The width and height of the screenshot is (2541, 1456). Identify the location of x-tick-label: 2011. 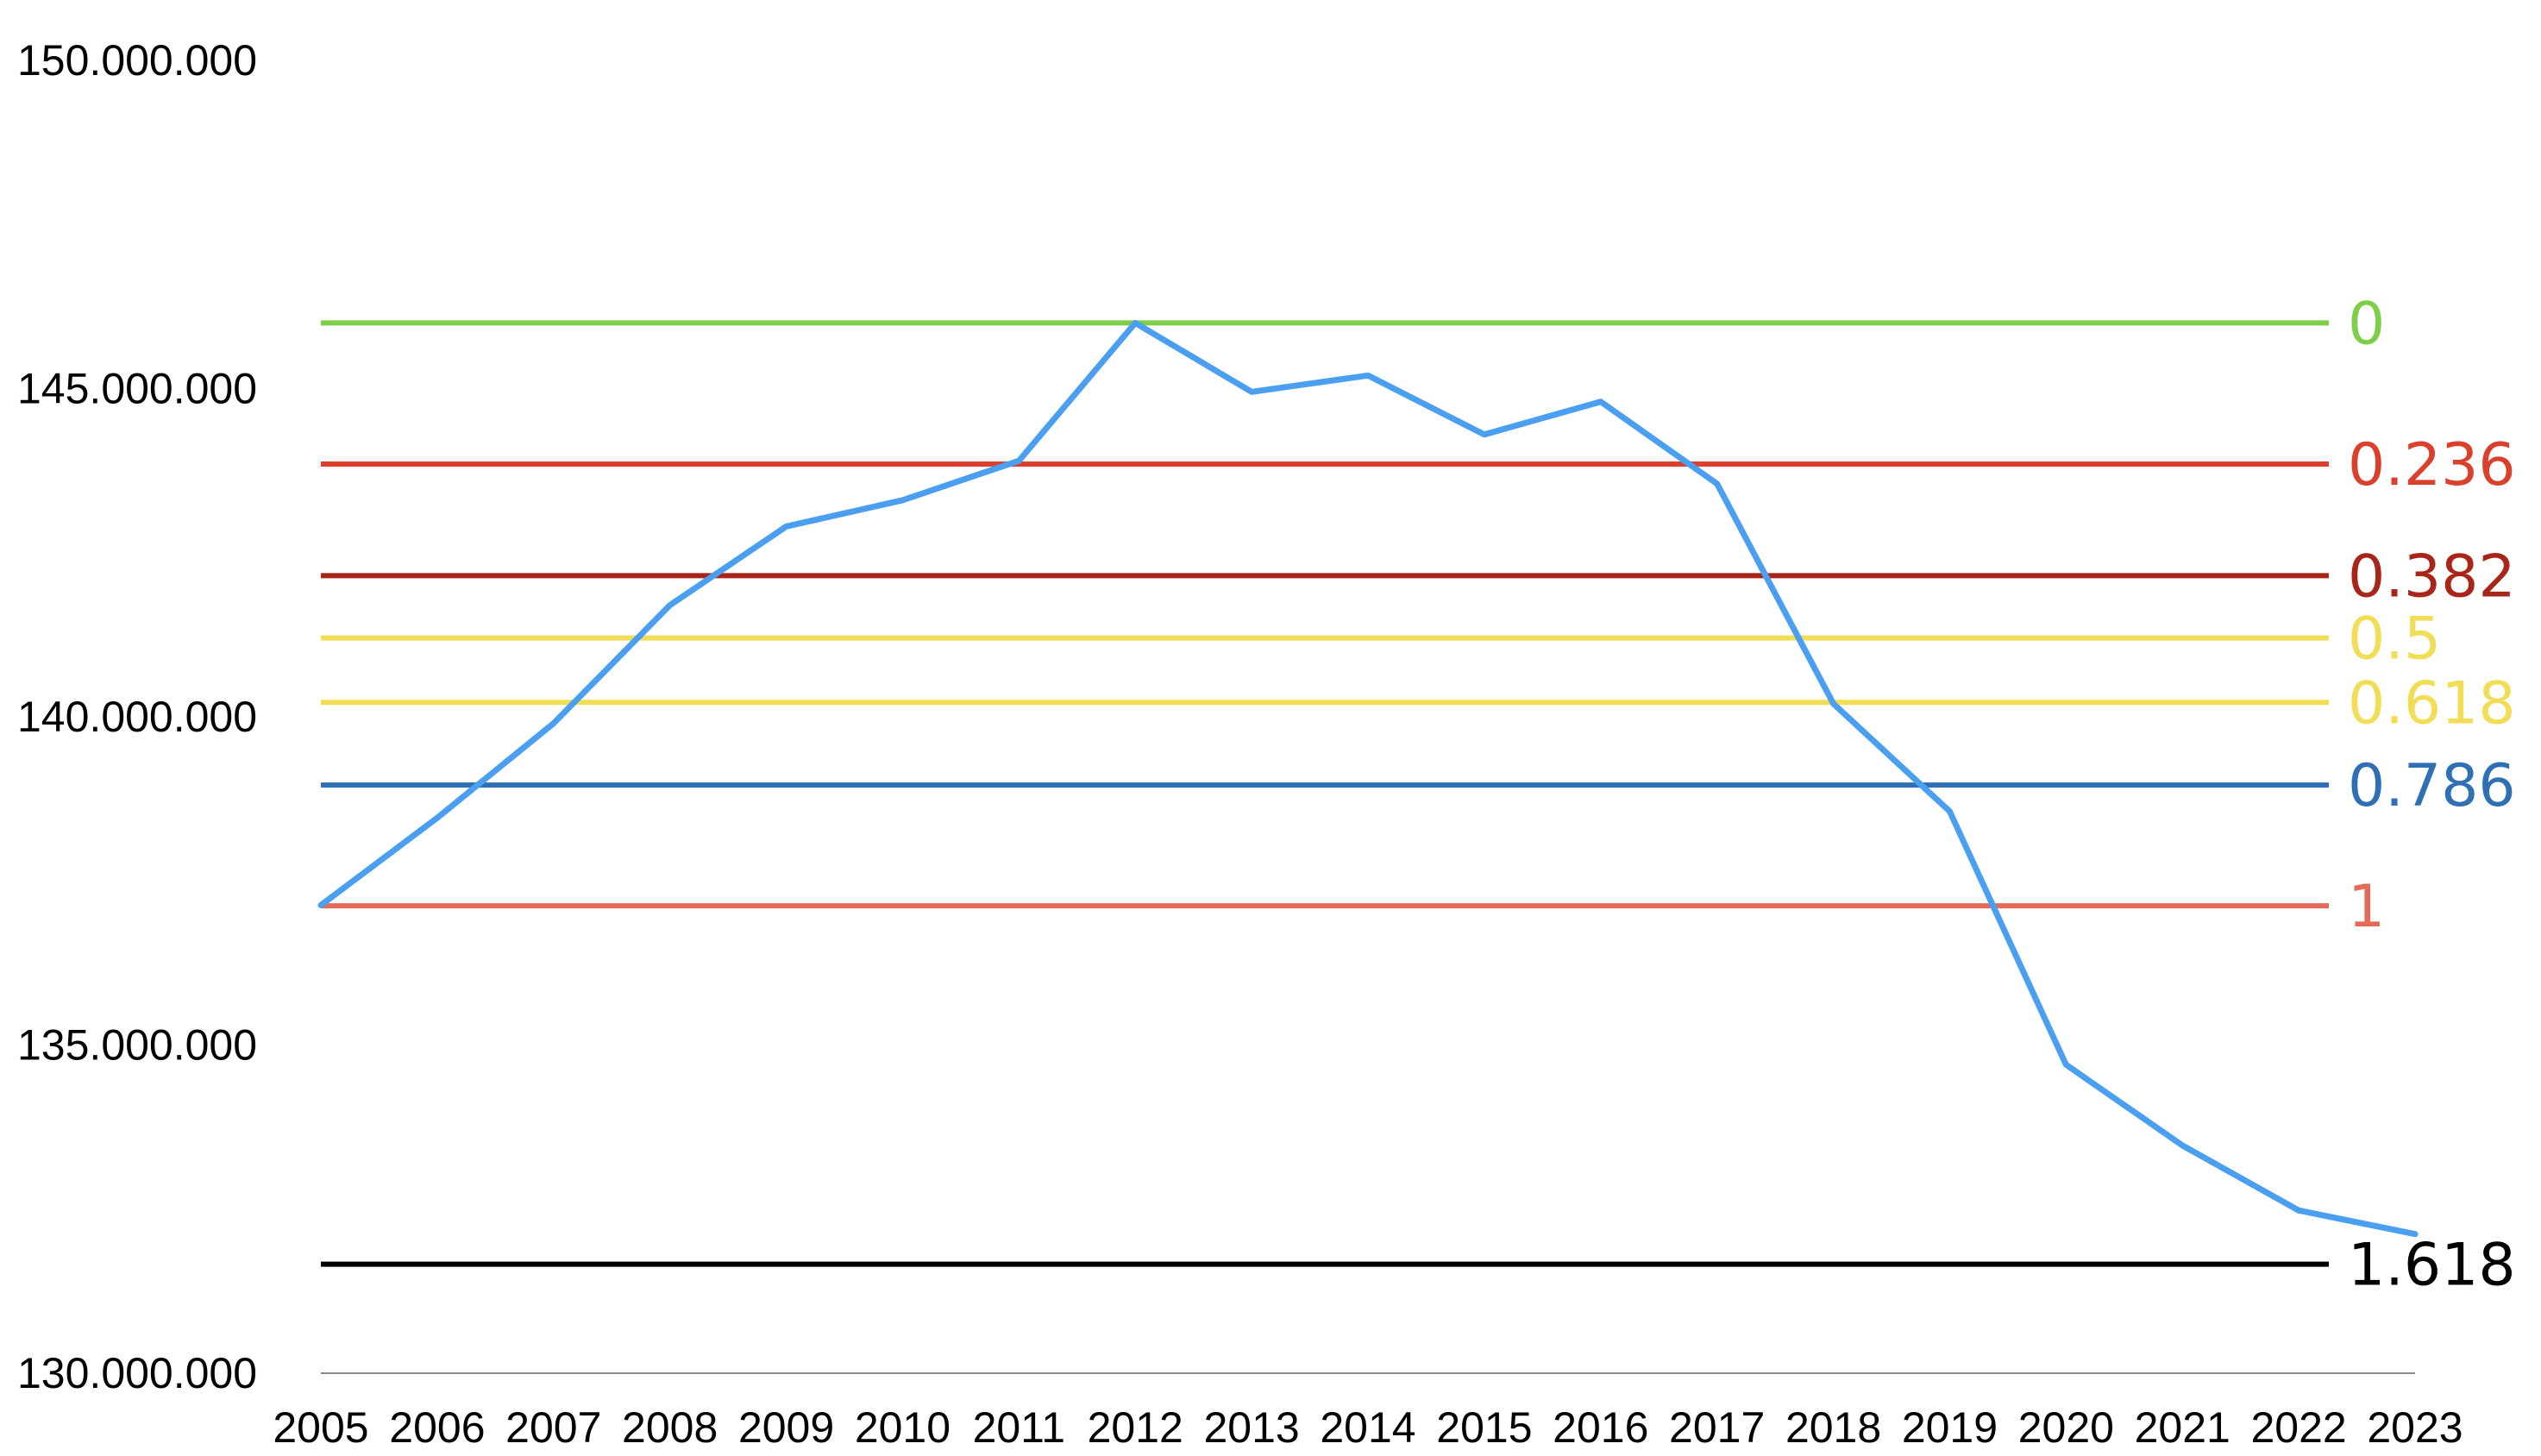
(1019, 1428).